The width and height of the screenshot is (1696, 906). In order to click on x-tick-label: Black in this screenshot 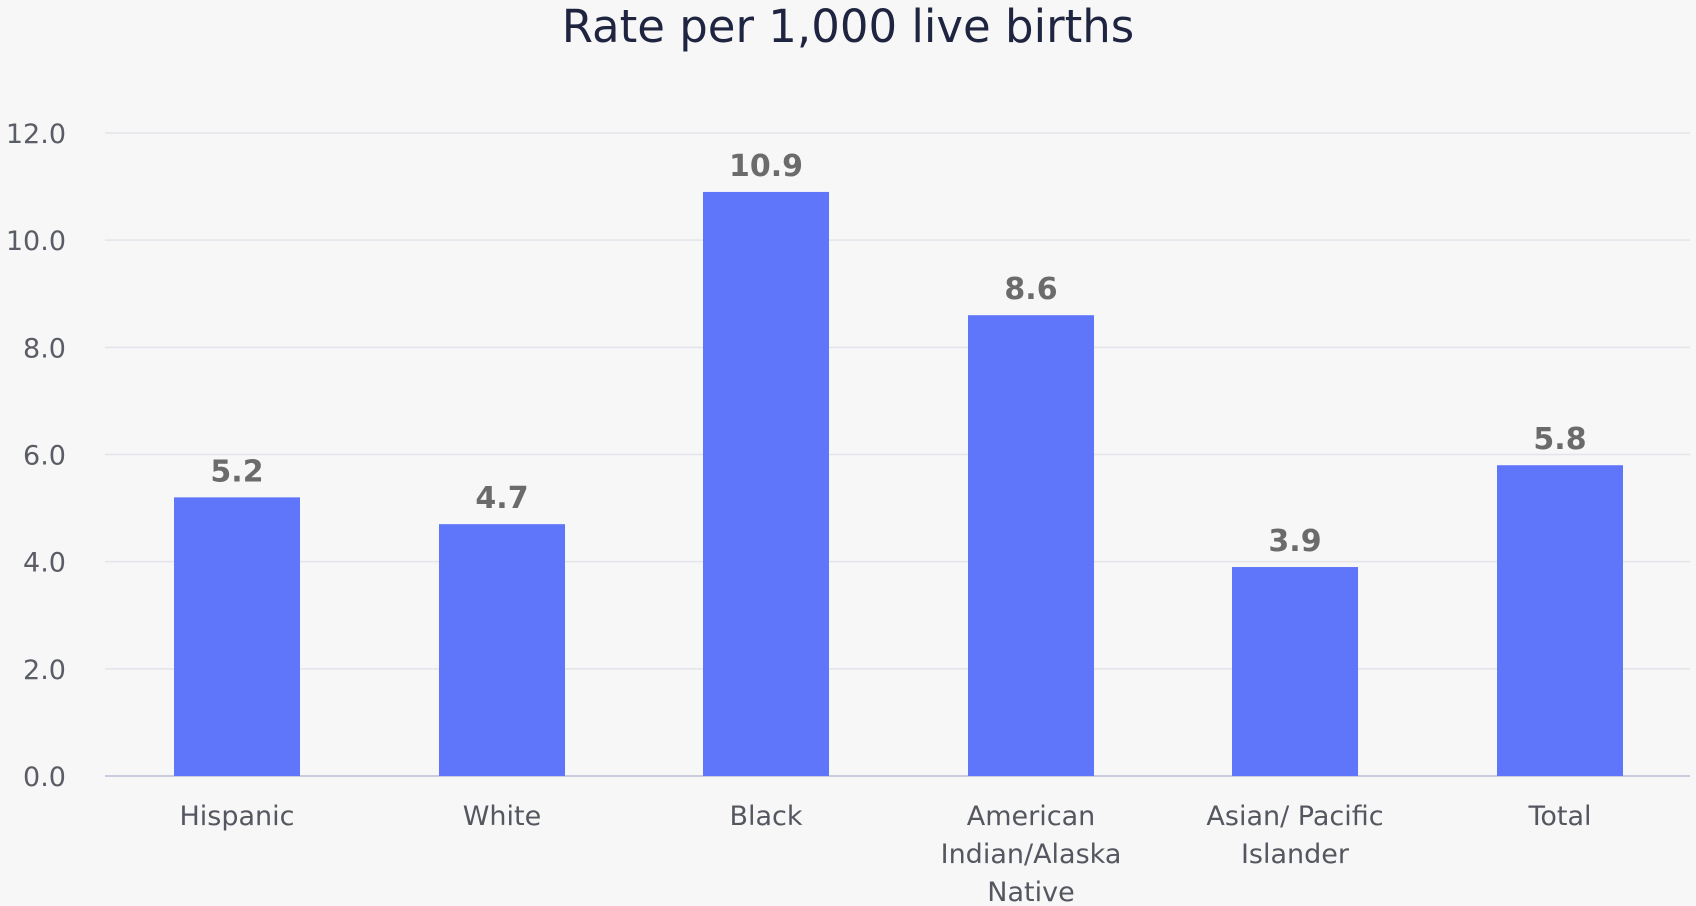, I will do `click(765, 816)`.